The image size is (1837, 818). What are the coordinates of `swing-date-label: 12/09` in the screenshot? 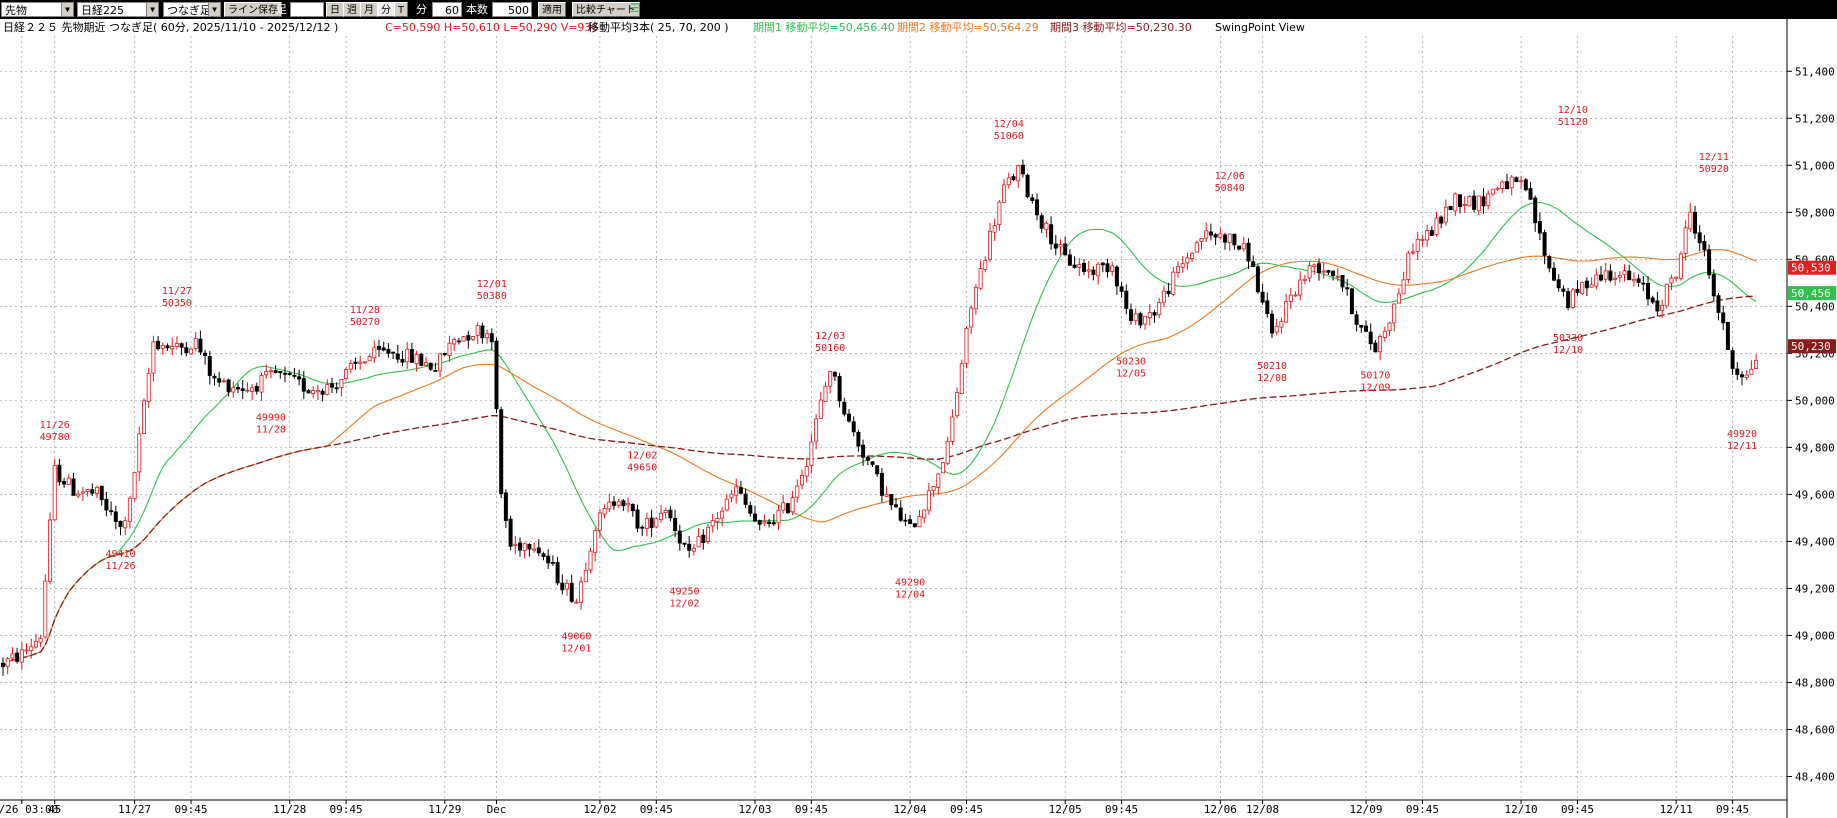 It's located at (1375, 387).